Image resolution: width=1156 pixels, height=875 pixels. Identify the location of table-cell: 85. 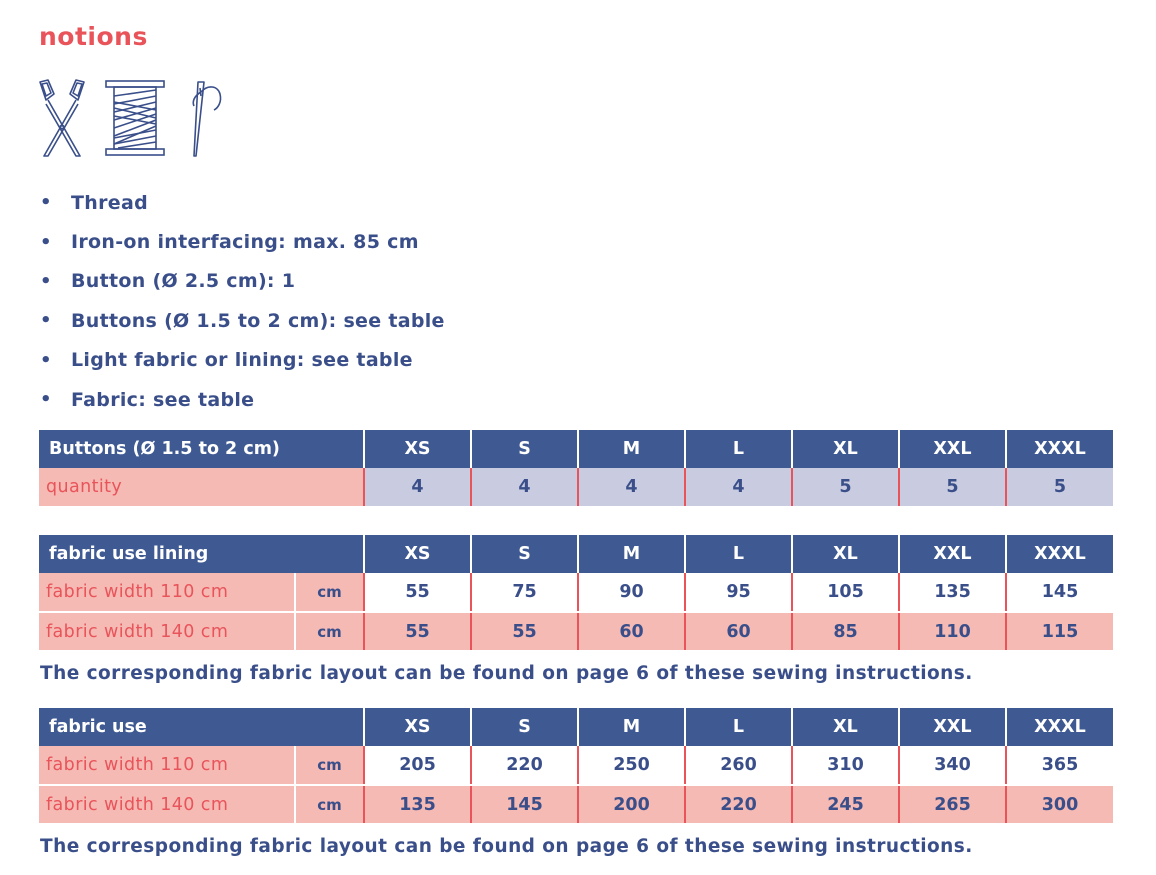
(846, 632).